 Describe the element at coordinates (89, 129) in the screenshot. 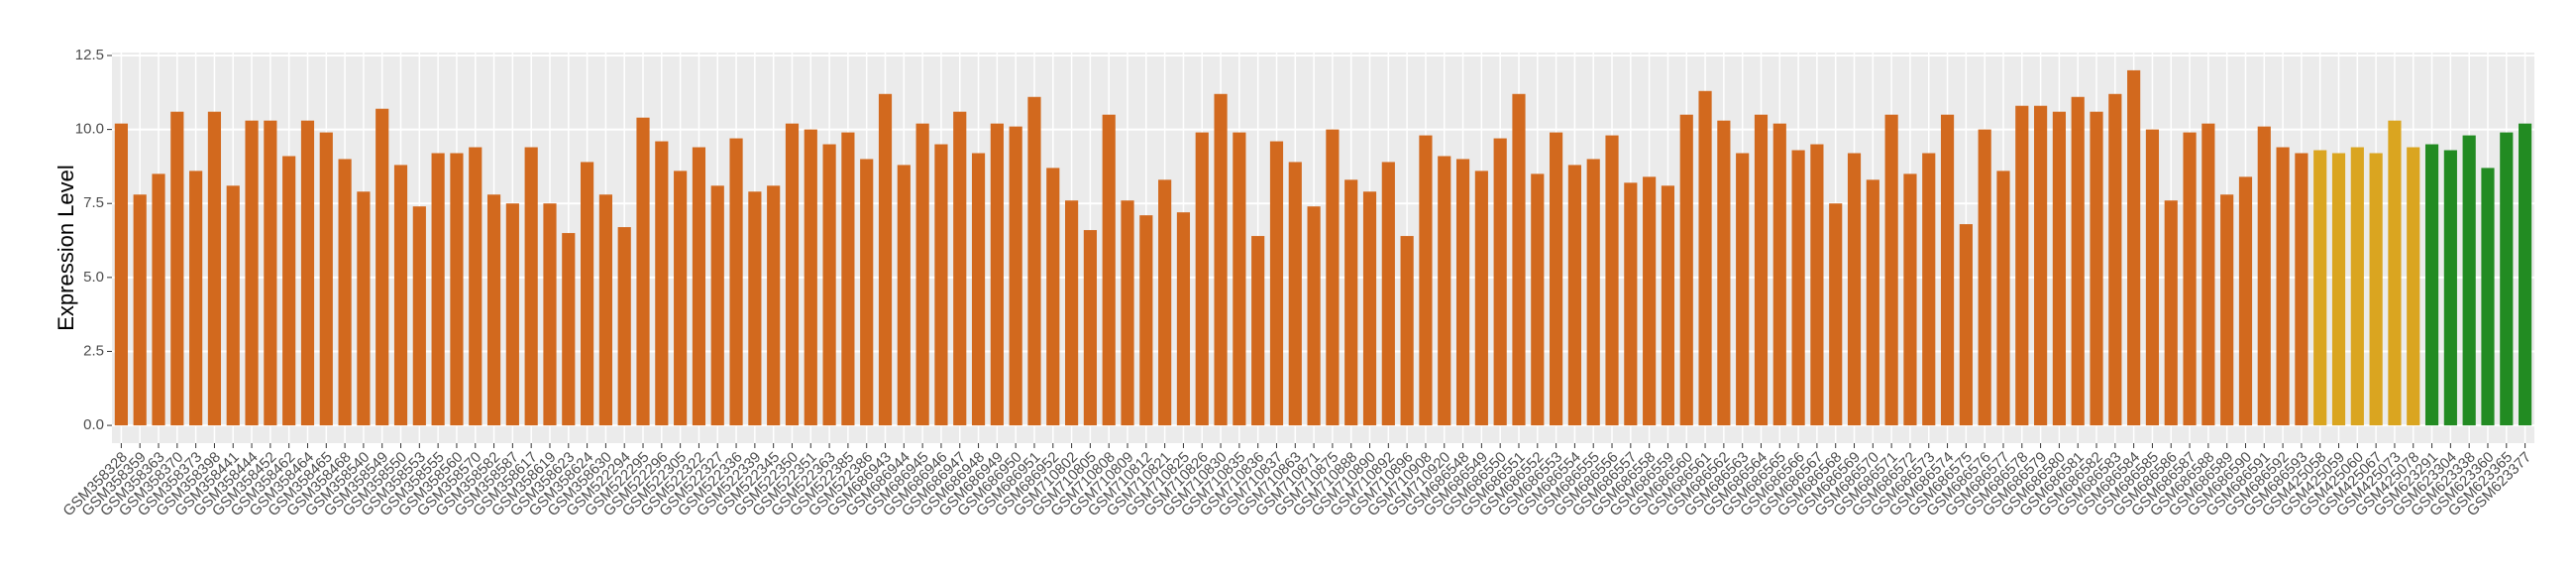

I see `y-tick-label: 10.0` at that location.